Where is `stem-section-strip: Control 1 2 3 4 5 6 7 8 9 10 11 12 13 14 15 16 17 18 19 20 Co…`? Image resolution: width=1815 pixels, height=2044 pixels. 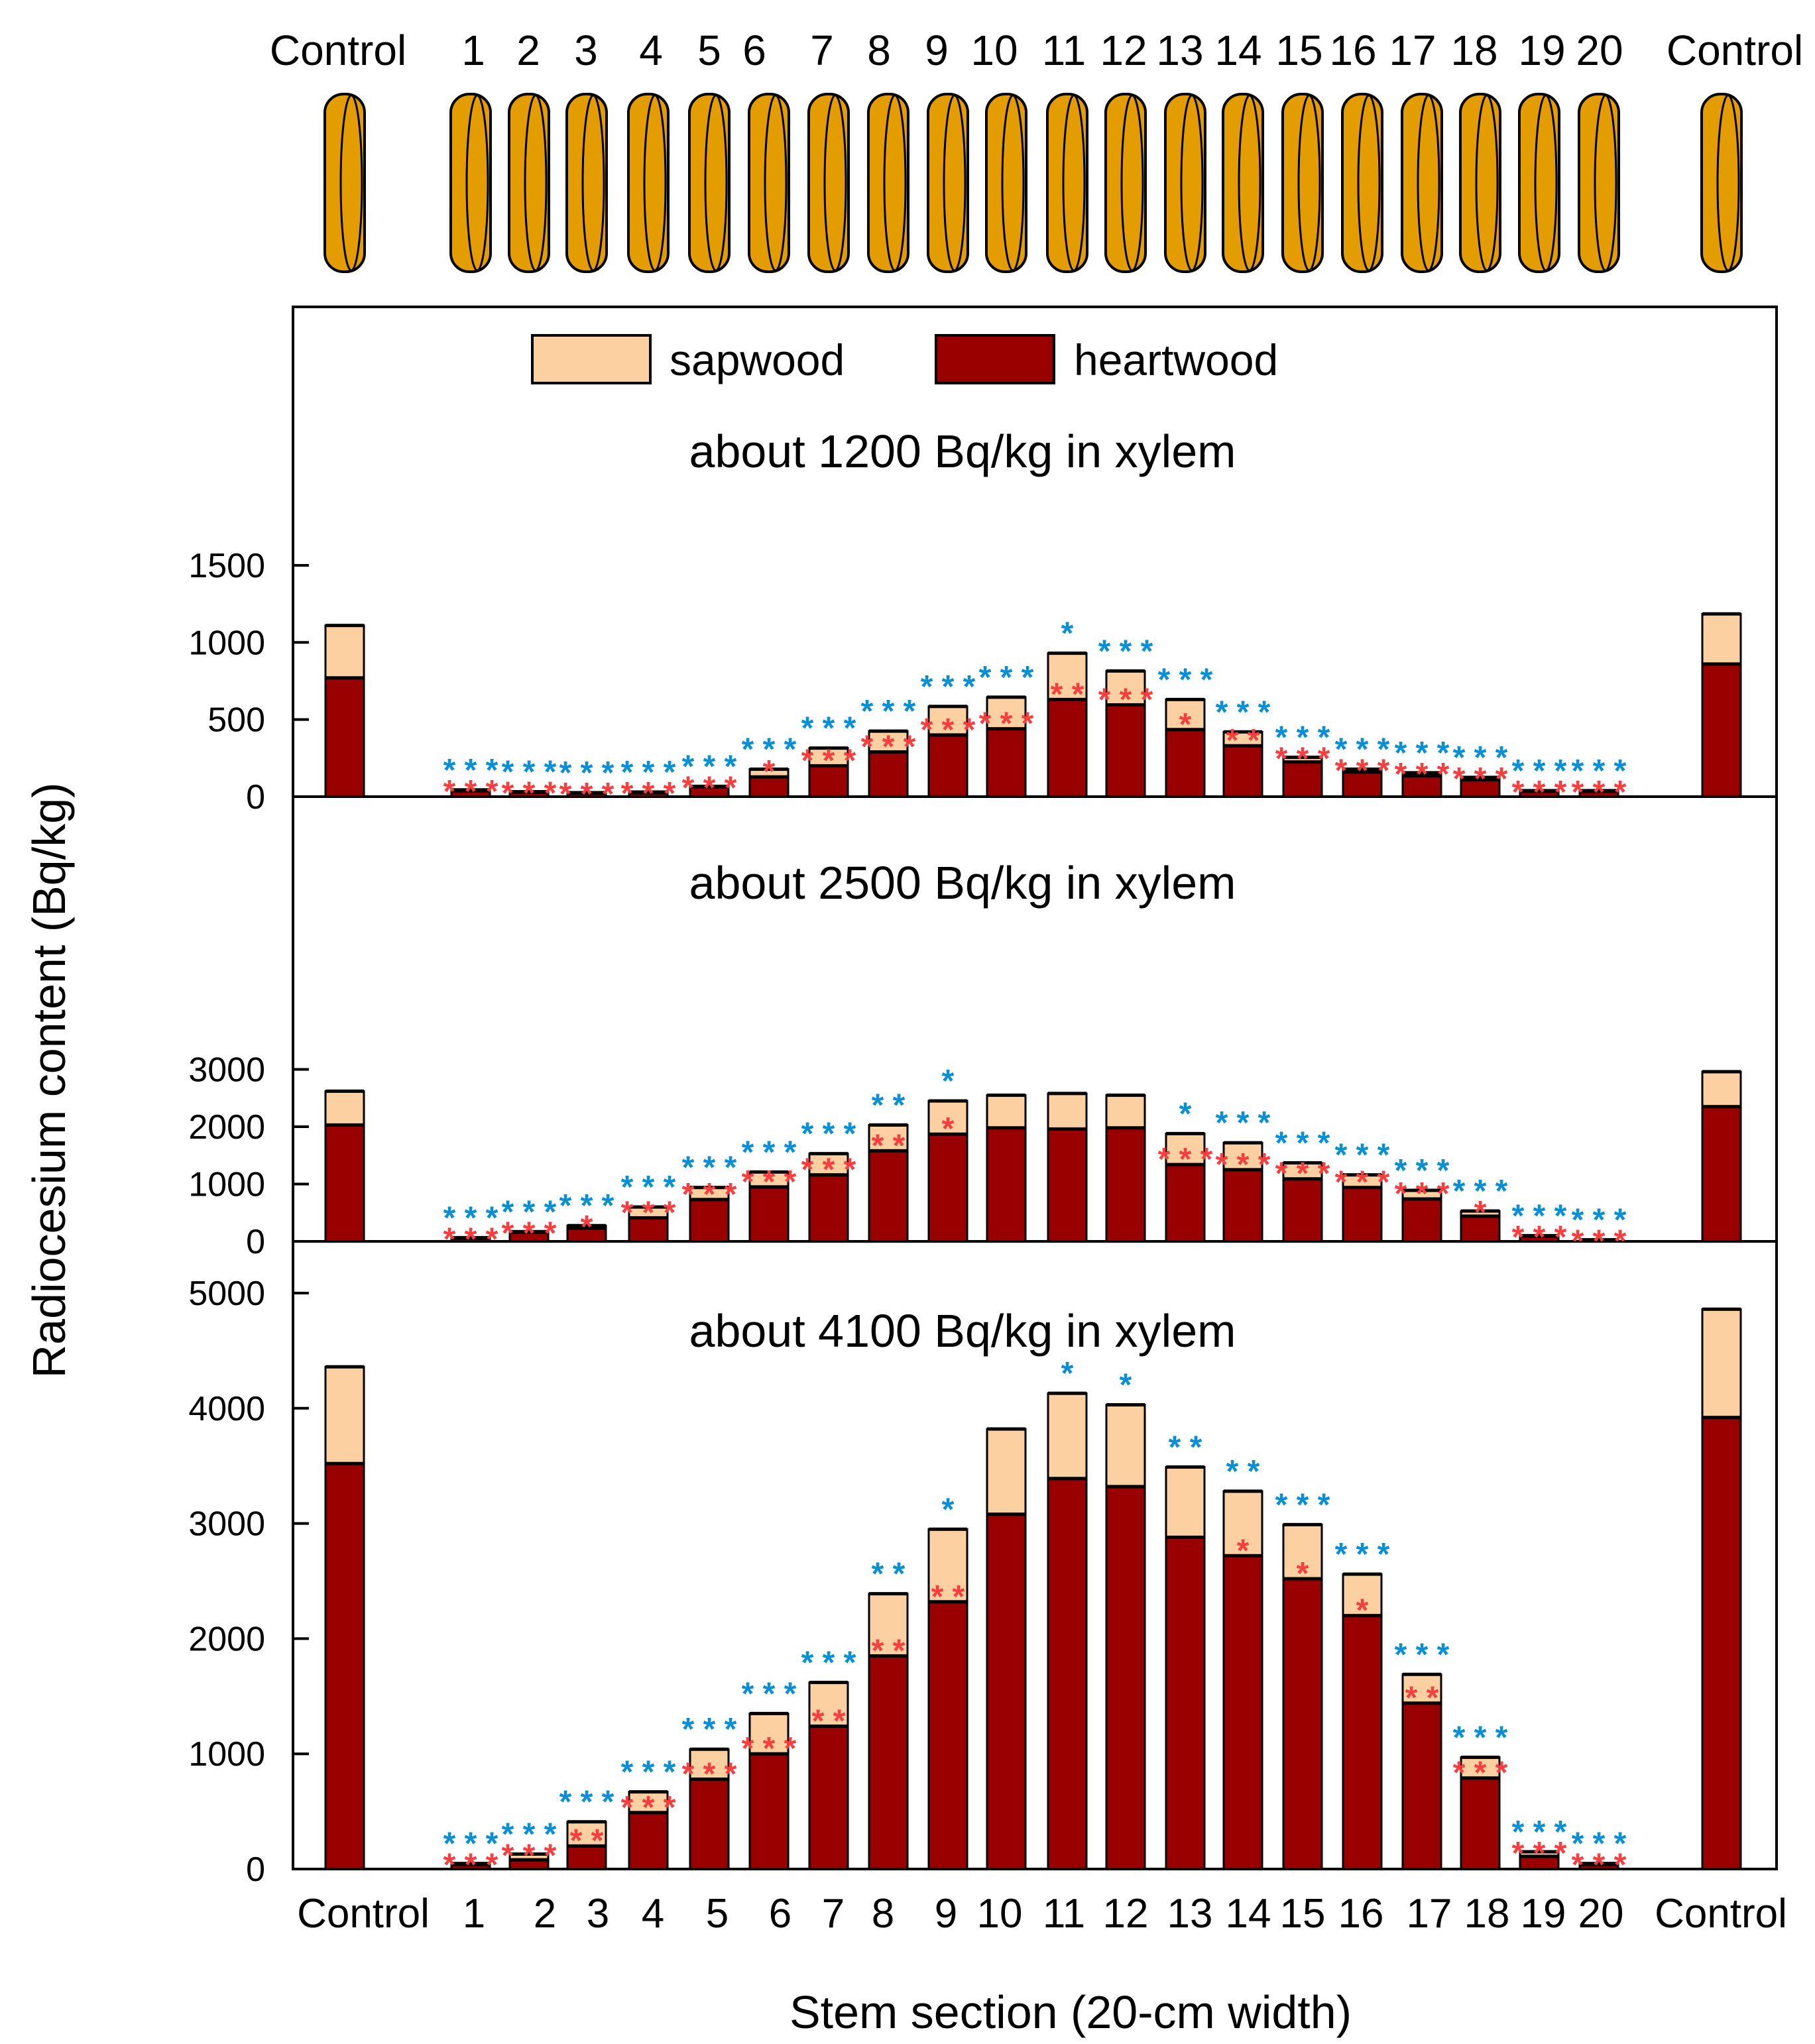 stem-section-strip: Control 1 2 3 4 5 6 7 8 9 10 11 12 13 14 15 16 17 18 19 20 Co… is located at coordinates (1036, 150).